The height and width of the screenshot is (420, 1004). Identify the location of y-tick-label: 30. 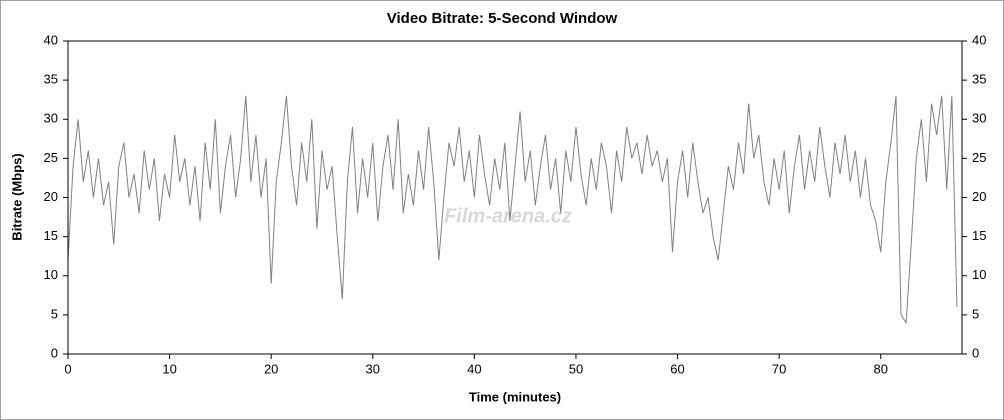
(51, 118).